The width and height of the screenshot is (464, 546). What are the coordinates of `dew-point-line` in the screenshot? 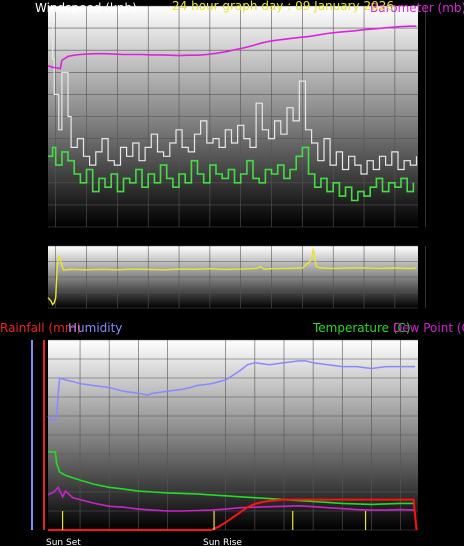 It's located at (231, 498).